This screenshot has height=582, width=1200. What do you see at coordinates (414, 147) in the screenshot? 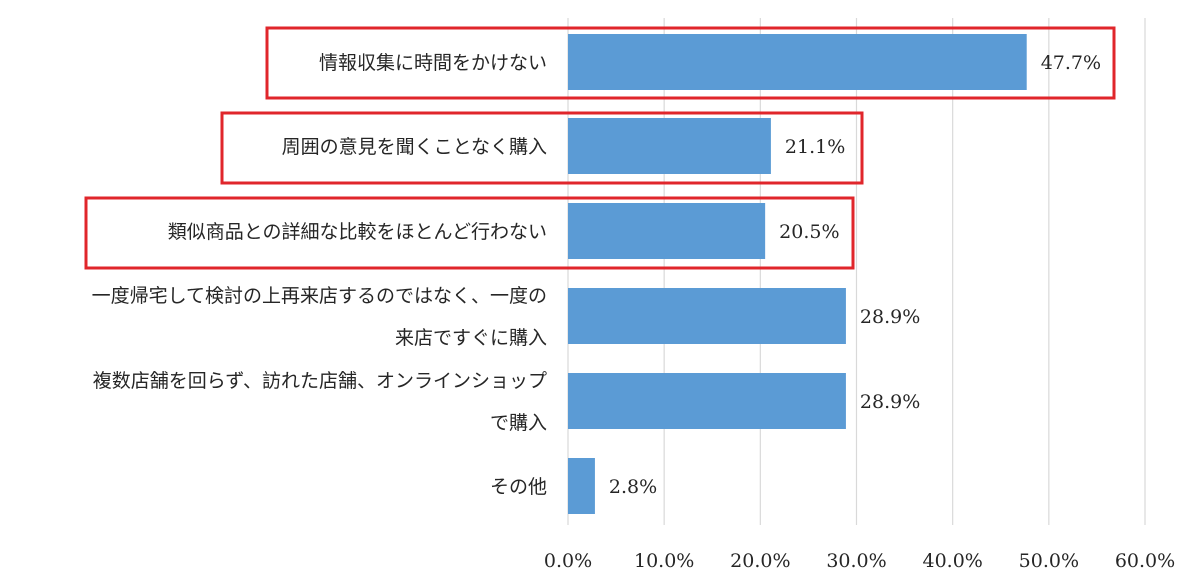
I see `category-label: 周囲の意見を聞くことなく購入` at bounding box center [414, 147].